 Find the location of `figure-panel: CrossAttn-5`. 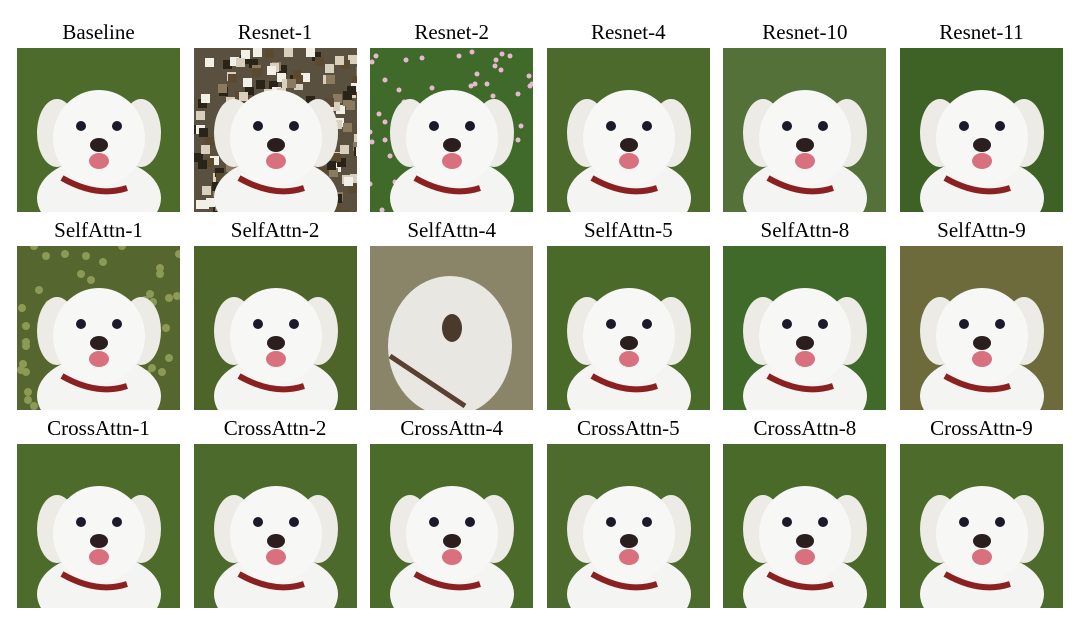

figure-panel: CrossAttn-5 is located at coordinates (628, 511).